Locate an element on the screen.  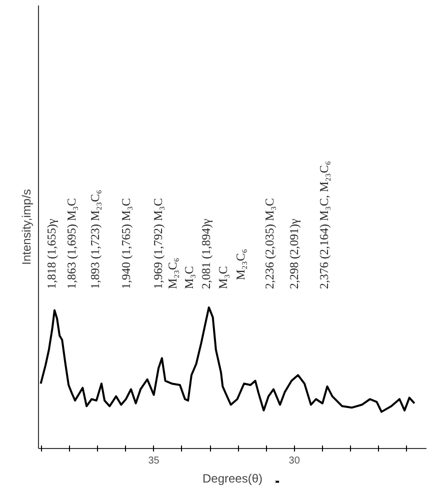
text: 1,863 (1,695) M₃C is located at coordinates (71, 244).